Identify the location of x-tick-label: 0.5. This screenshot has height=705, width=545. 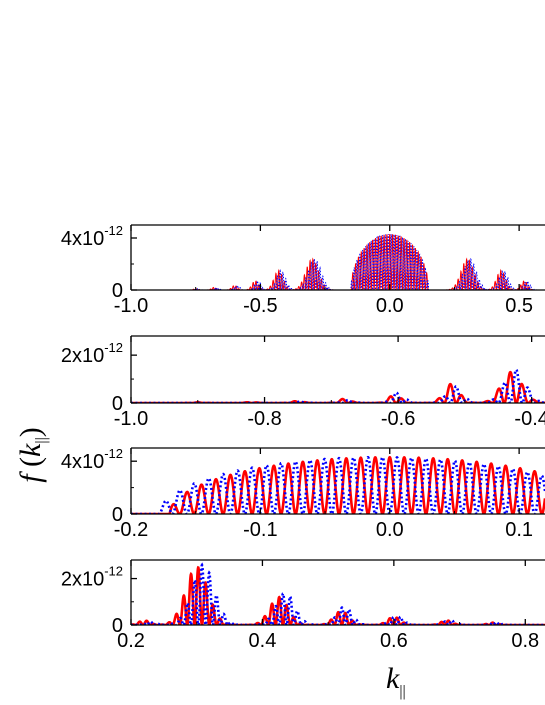
(519, 306).